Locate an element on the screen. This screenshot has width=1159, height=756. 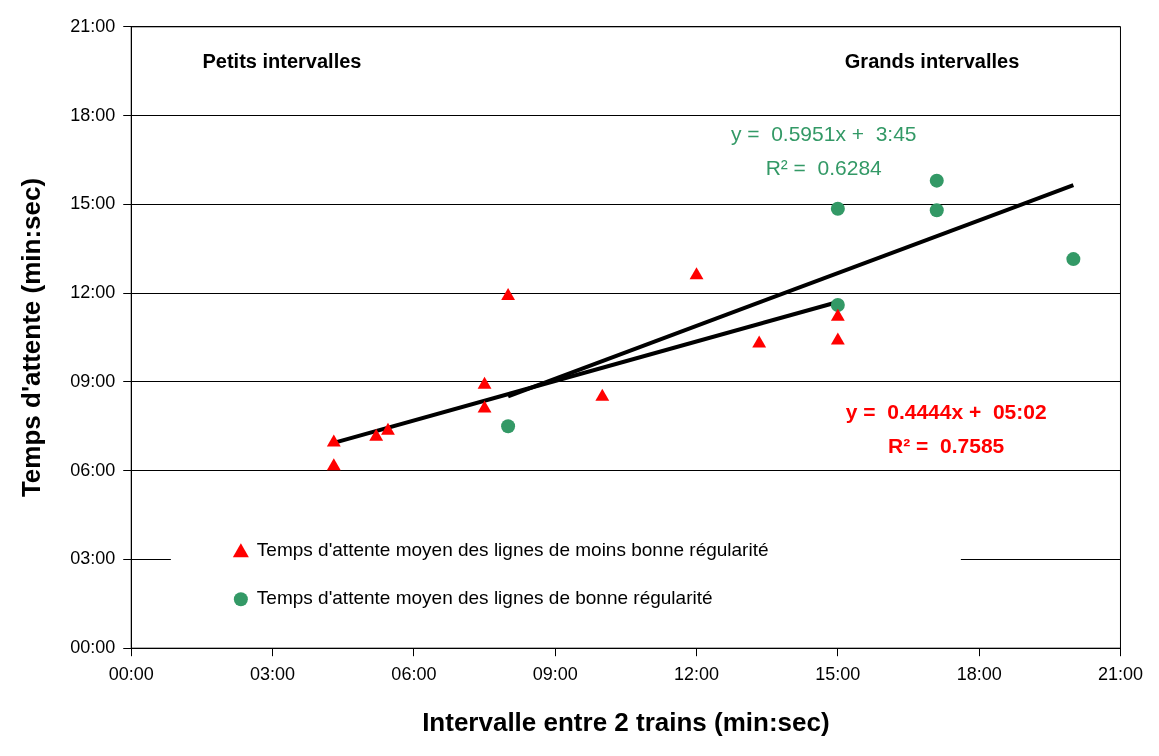
annotation: y = 0.5951x + 3:45 is located at coordinates (823, 133).